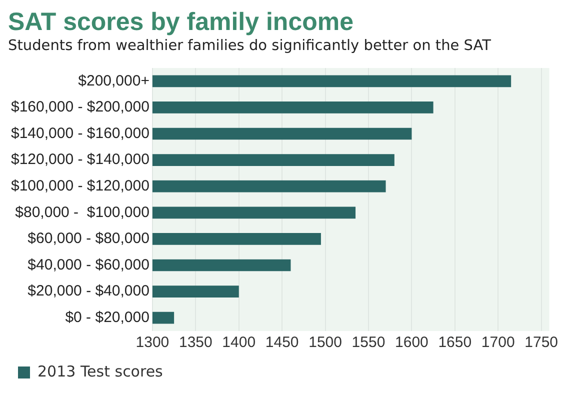 The width and height of the screenshot is (569, 398). What do you see at coordinates (498, 343) in the screenshot?
I see `x-tick-label: 1700` at bounding box center [498, 343].